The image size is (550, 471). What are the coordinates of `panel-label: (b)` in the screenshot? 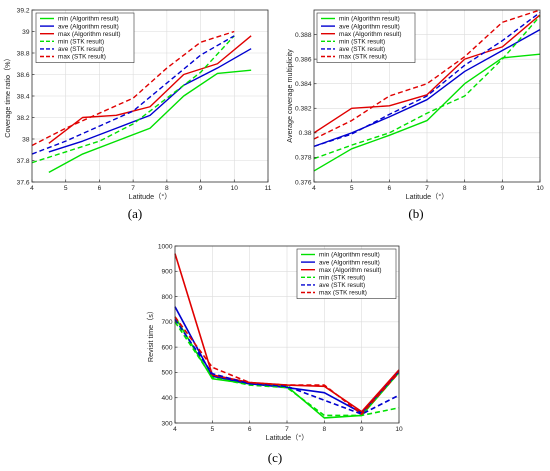 It's located at (415, 213).